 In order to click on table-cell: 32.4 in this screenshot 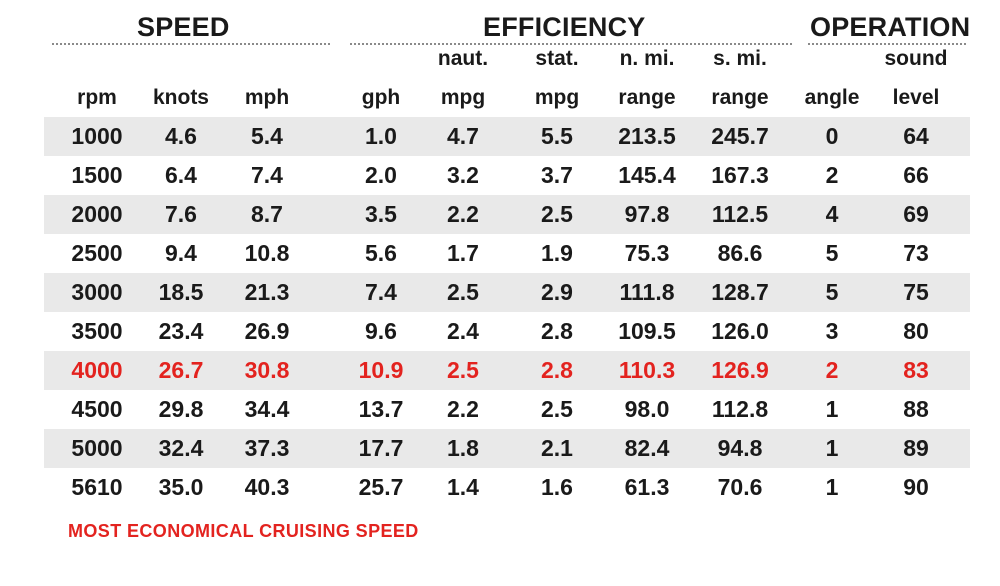, I will do `click(181, 448)`.